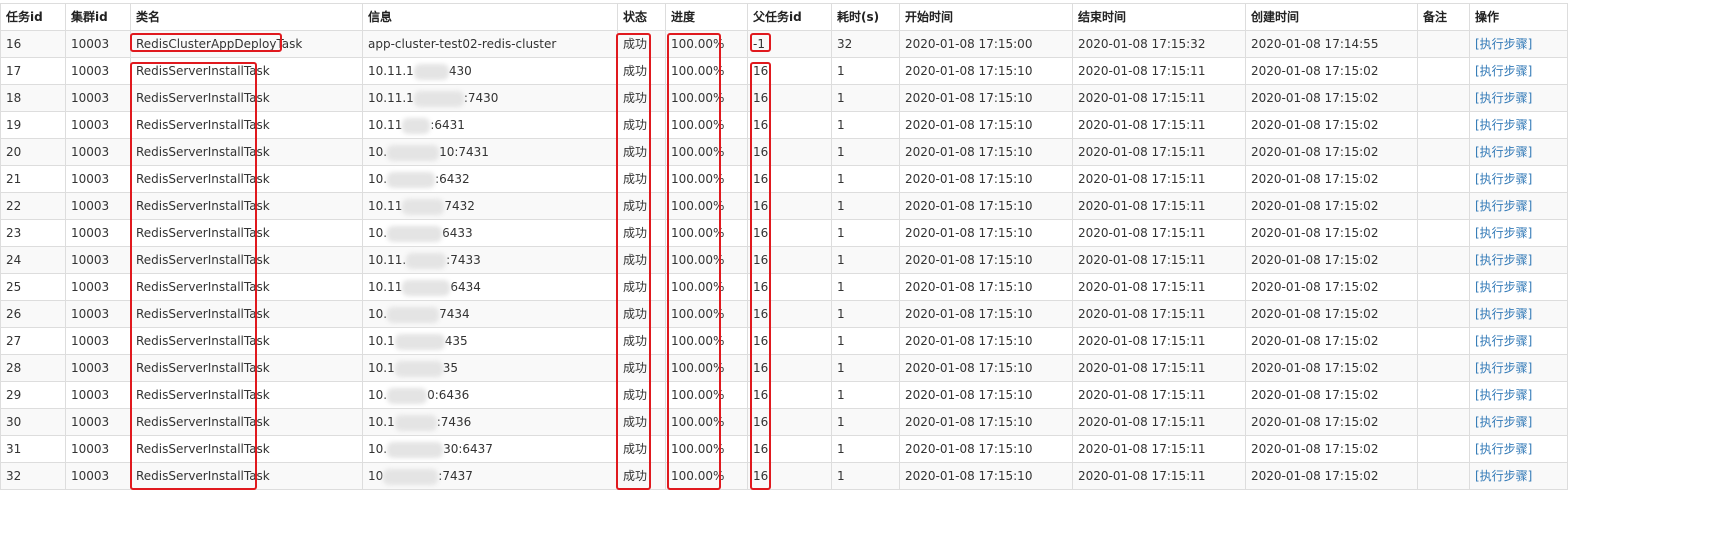 The height and width of the screenshot is (546, 1725). I want to click on cell-info: 10.11 6434, so click(490, 287).